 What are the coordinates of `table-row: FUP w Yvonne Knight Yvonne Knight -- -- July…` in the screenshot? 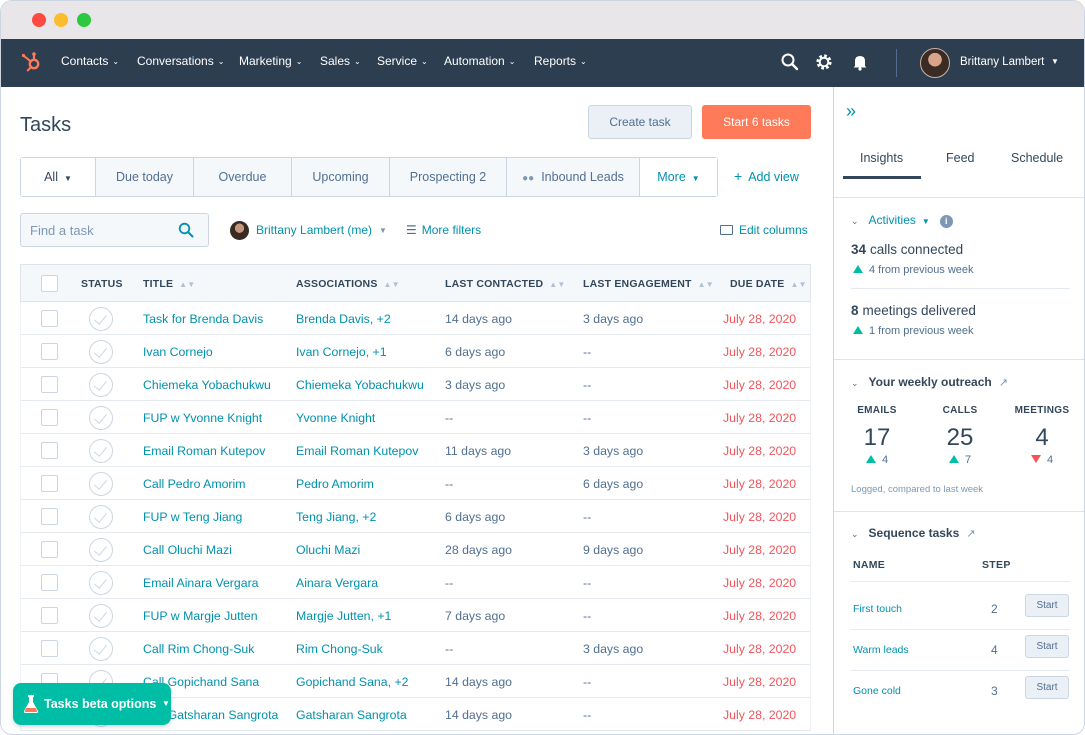 It's located at (415, 417).